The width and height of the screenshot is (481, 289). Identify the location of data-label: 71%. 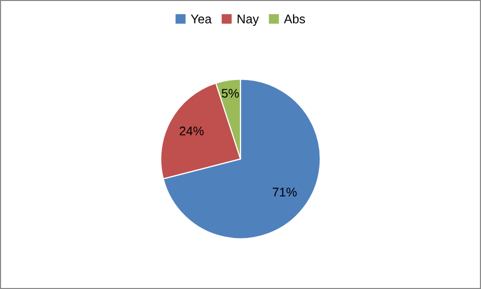
(284, 192).